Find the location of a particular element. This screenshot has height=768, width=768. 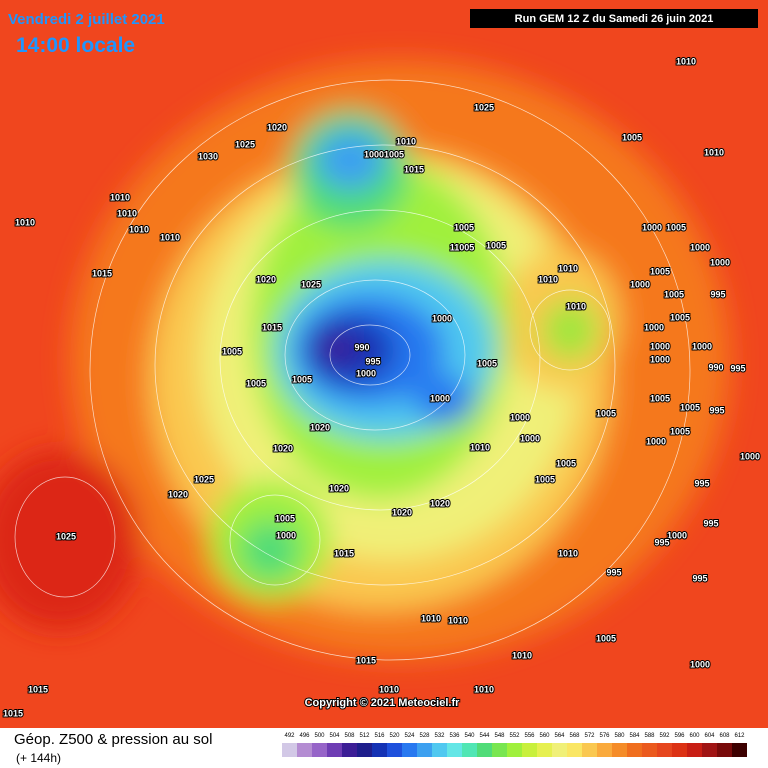

scale-label: 540 is located at coordinates (469, 736).